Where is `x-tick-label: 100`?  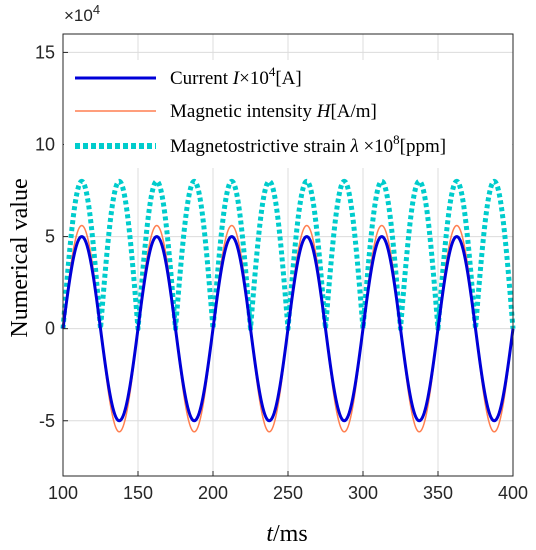 x-tick-label: 100 is located at coordinates (63, 493).